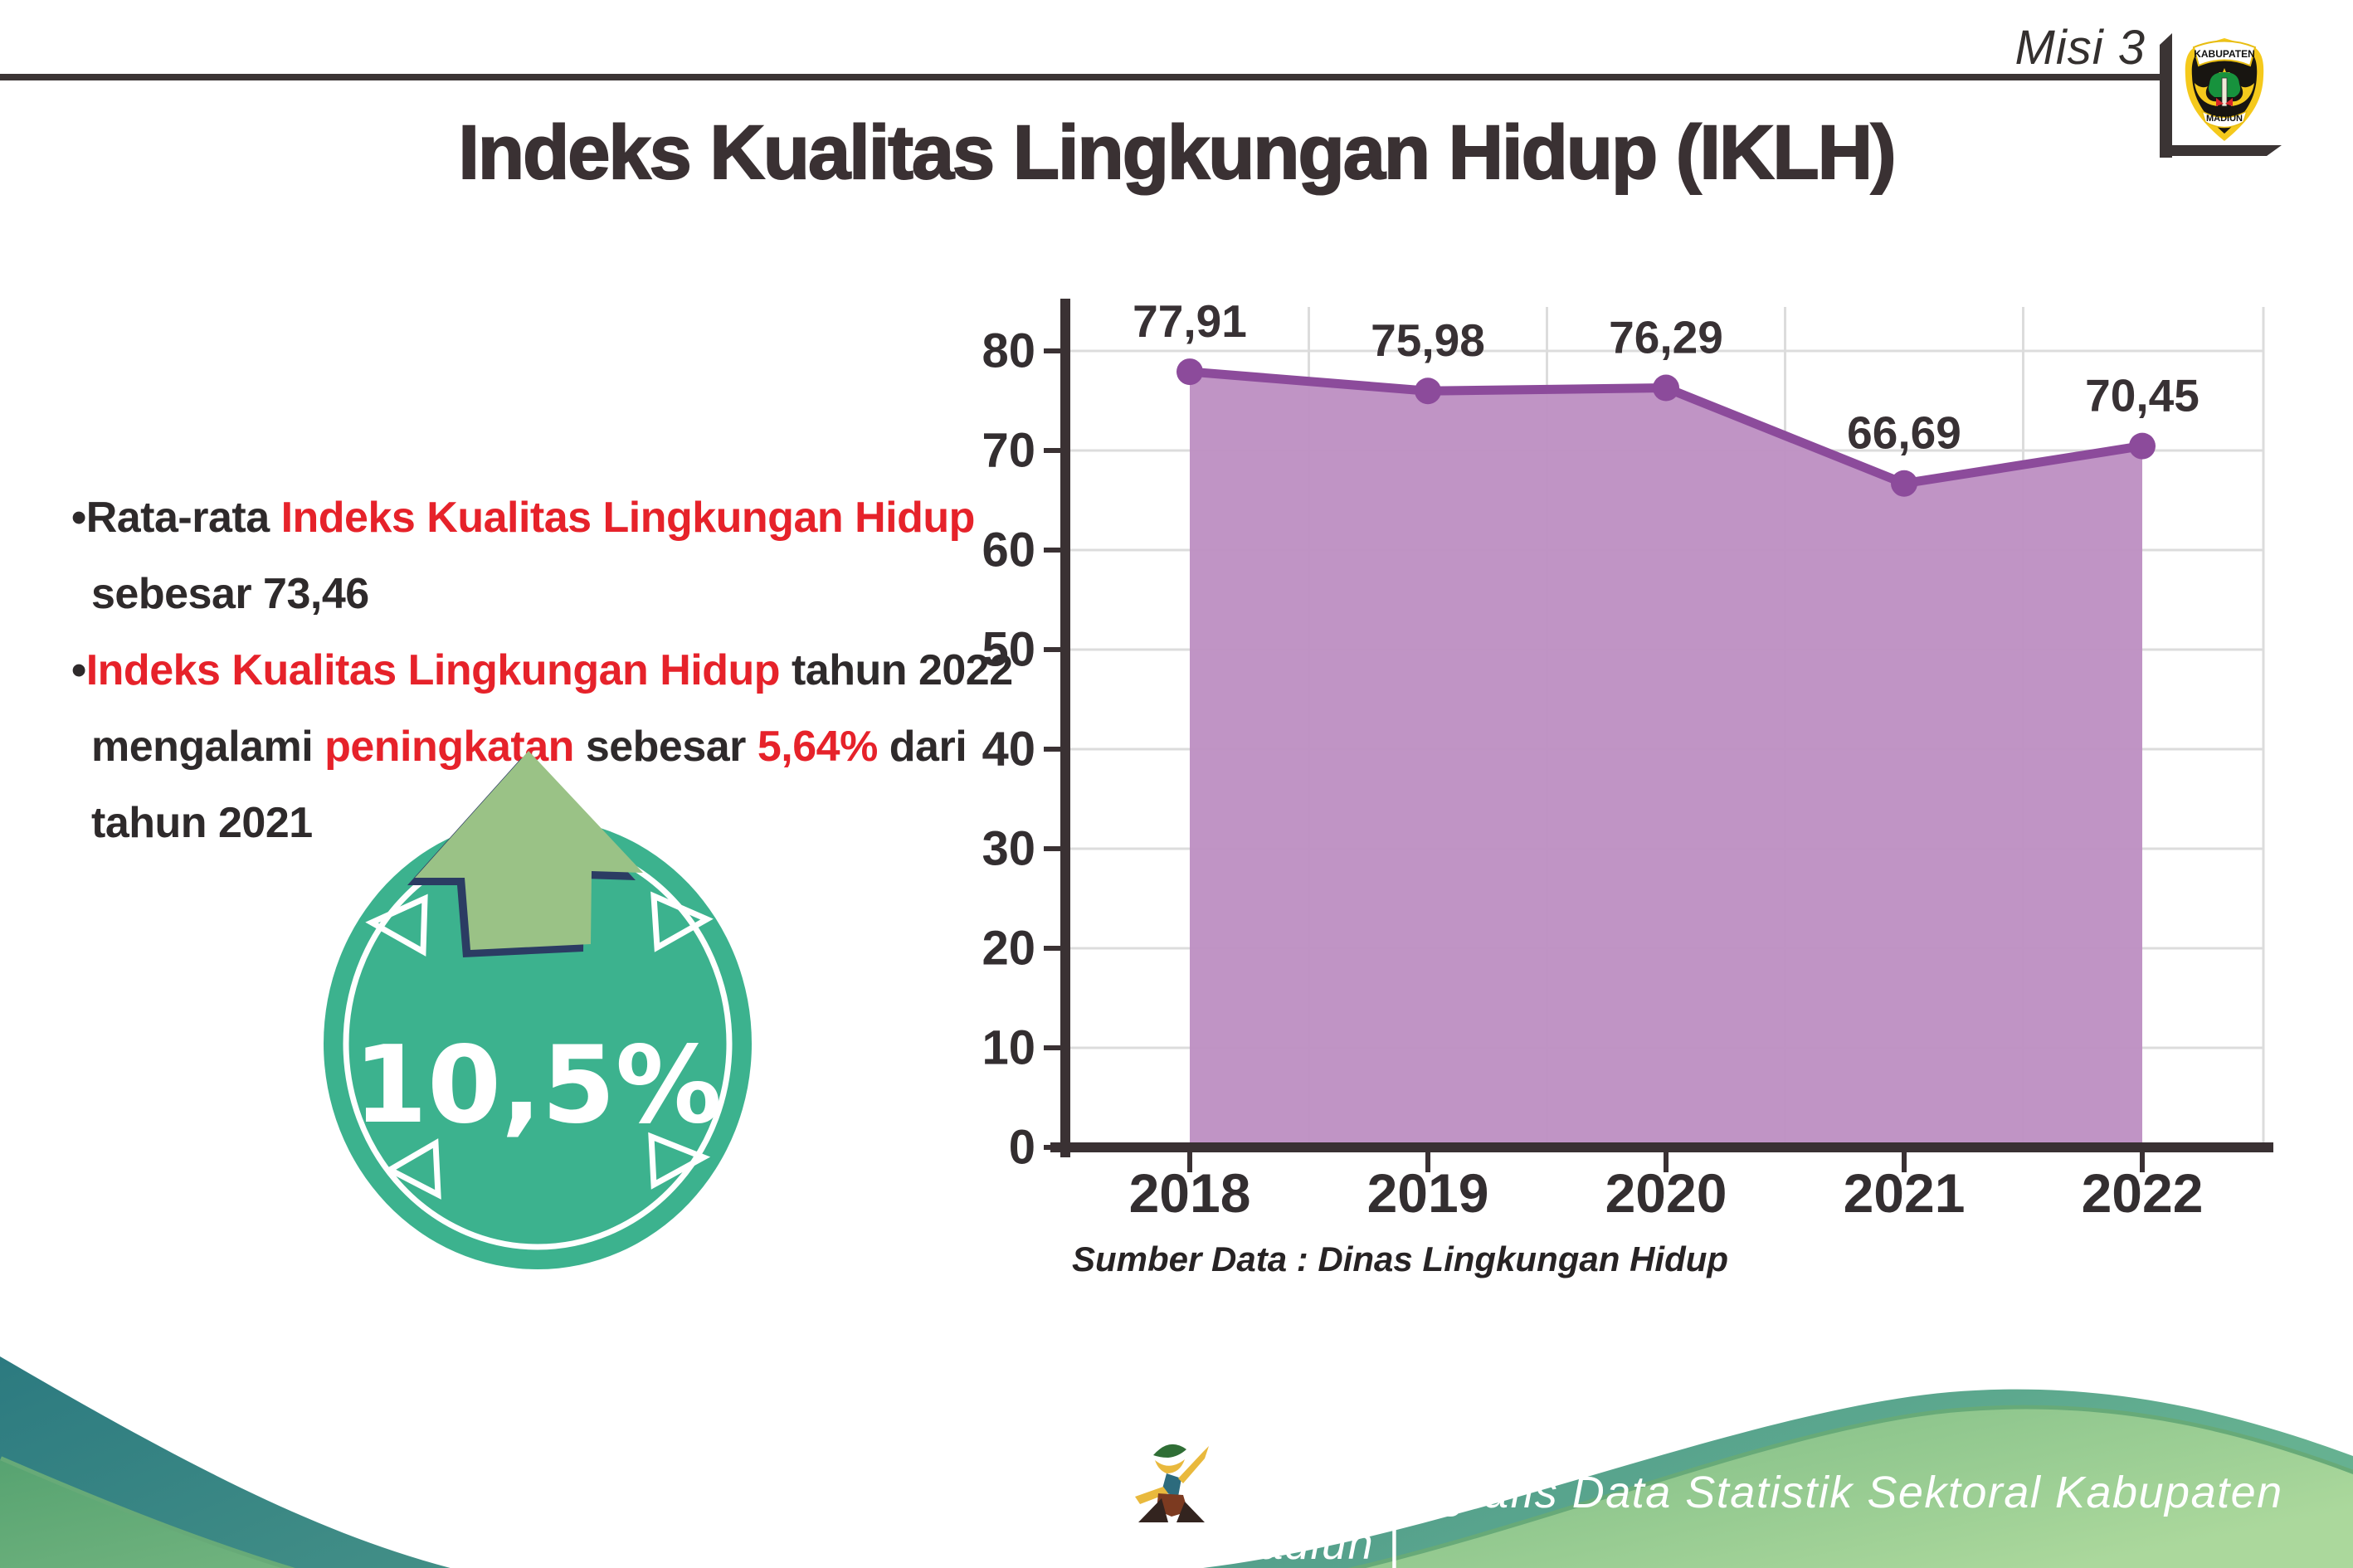  I want to click on badge-tick-bottom-left, so click(412, 1169).